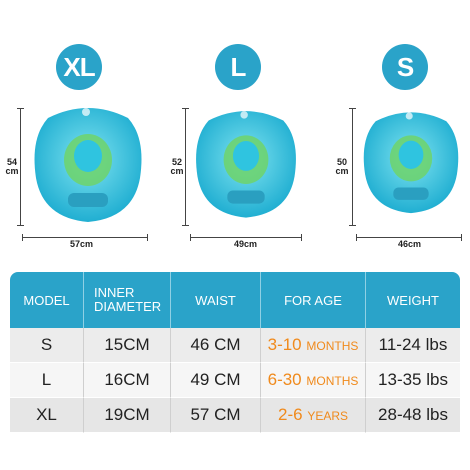 The image size is (470, 470). What do you see at coordinates (177, 171) in the screenshot?
I see `height-unit-l: cm` at bounding box center [177, 171].